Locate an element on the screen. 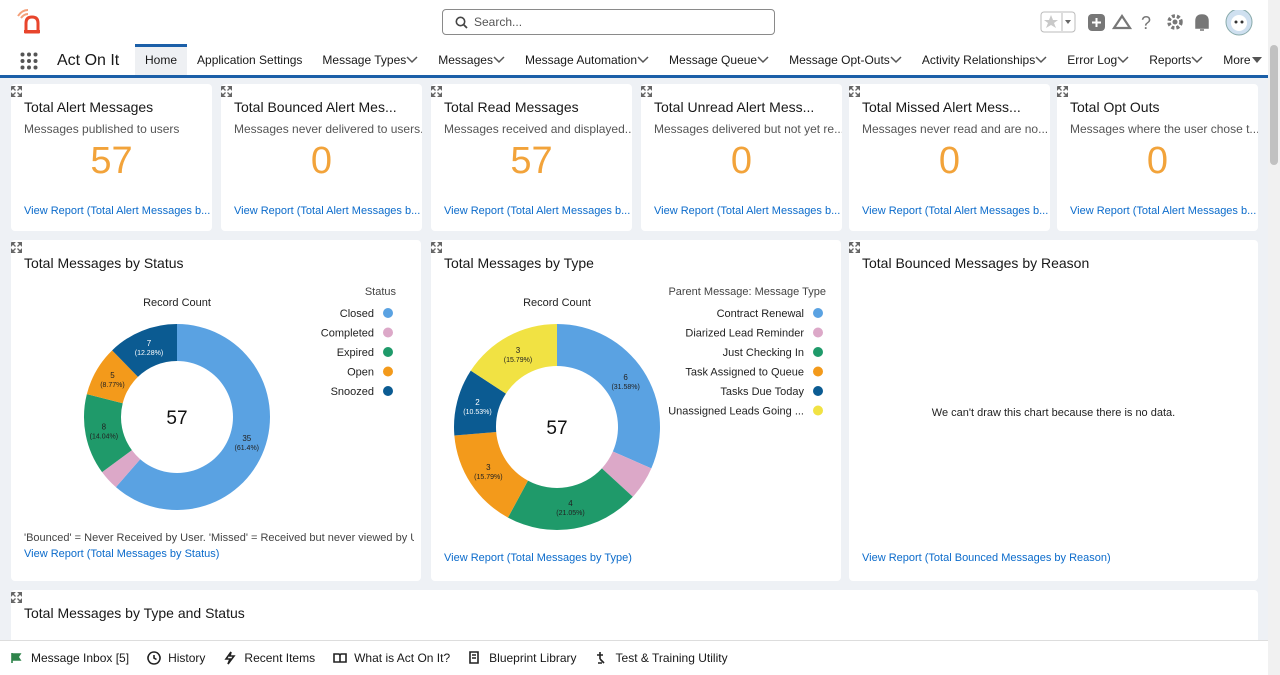  data-label: 4 is located at coordinates (570, 503).